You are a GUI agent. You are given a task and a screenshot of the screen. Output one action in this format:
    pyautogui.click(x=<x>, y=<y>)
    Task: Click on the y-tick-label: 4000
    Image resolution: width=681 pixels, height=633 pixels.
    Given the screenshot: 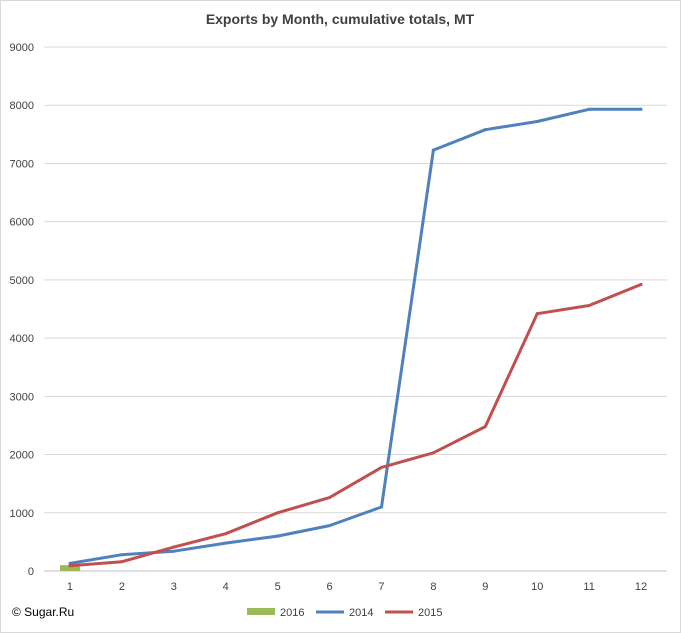 What is the action you would take?
    pyautogui.click(x=22, y=339)
    